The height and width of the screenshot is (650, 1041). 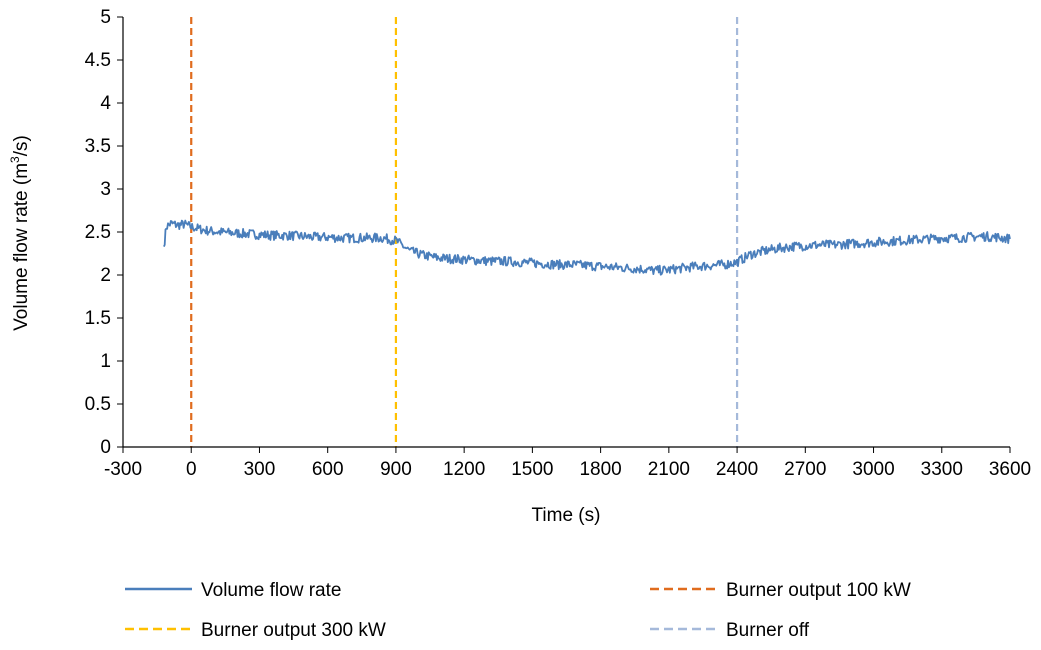 I want to click on legend-label: Burner output 300 kW, so click(x=293, y=630).